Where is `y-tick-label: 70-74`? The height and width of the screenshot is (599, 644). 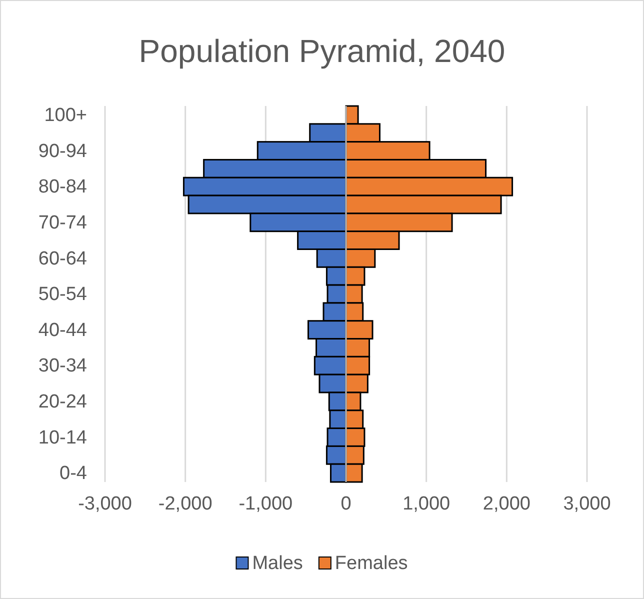 y-tick-label: 70-74 is located at coordinates (63, 223).